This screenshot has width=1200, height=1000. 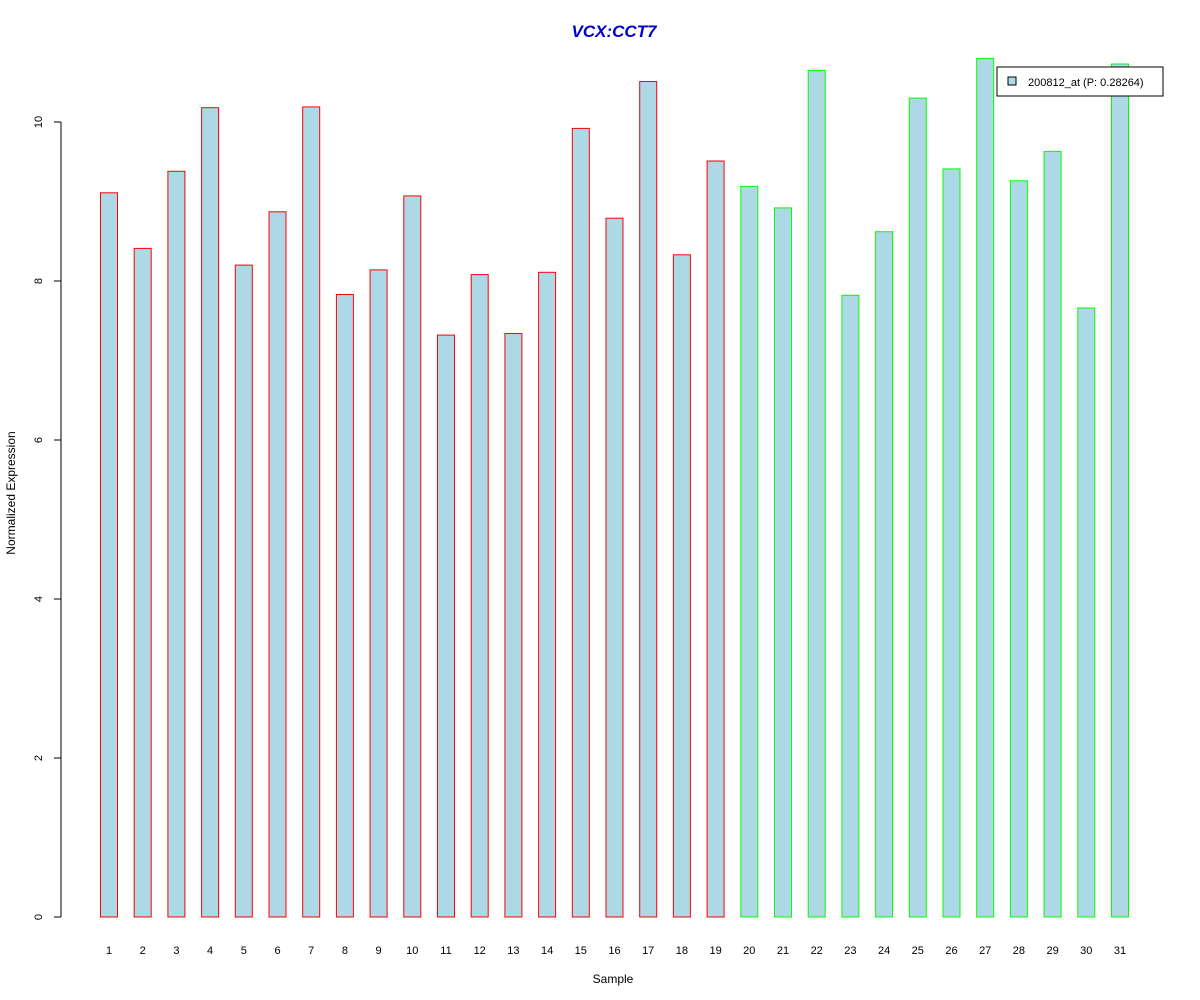 I want to click on x-tick-label: 25, so click(x=918, y=951).